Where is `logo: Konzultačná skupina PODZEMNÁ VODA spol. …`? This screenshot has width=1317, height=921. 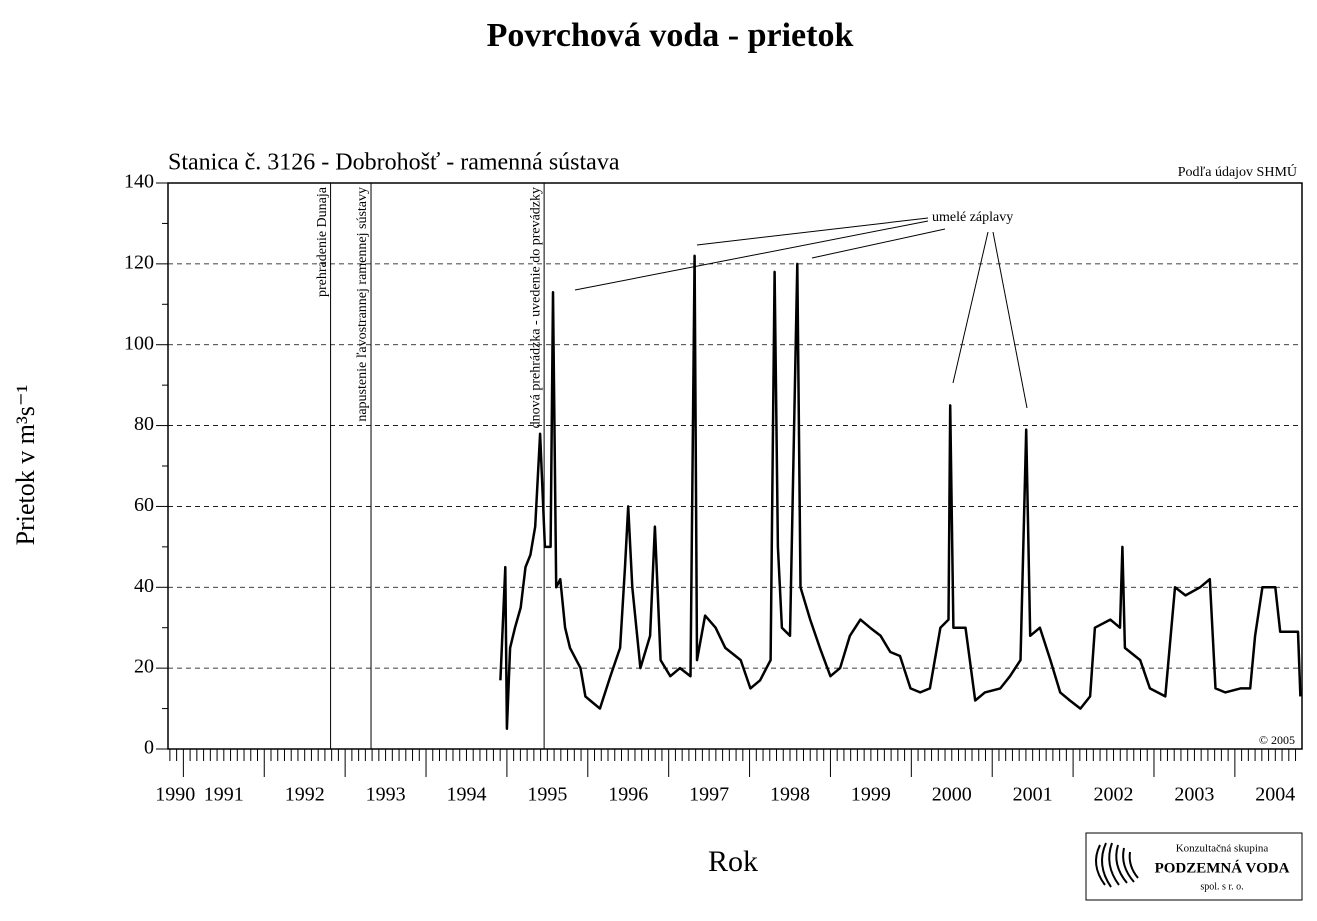
logo: Konzultačná skupina PODZEMNÁ VODA spol. … is located at coordinates (1194, 866).